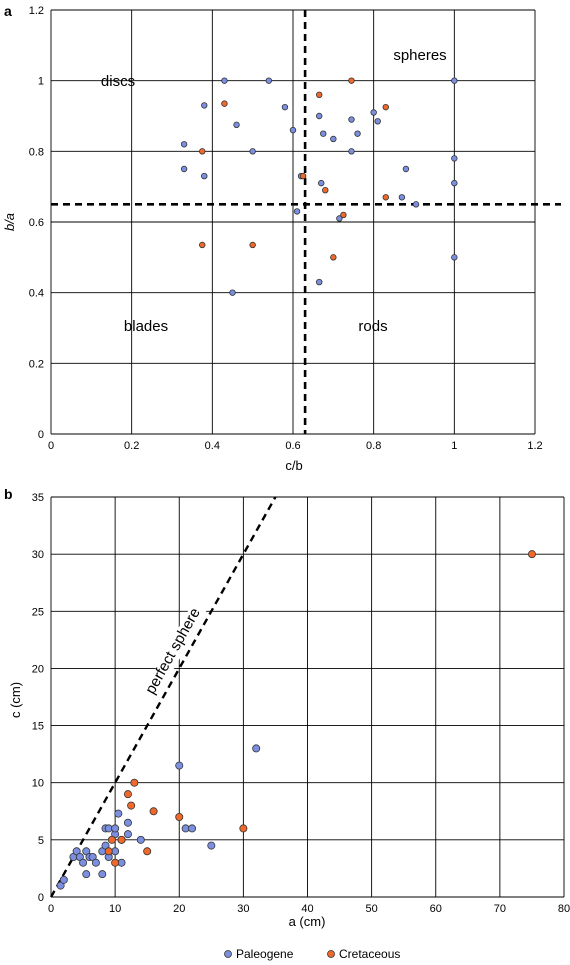  What do you see at coordinates (38, 784) in the screenshot?
I see `panel-b-y-tick-label: 10` at bounding box center [38, 784].